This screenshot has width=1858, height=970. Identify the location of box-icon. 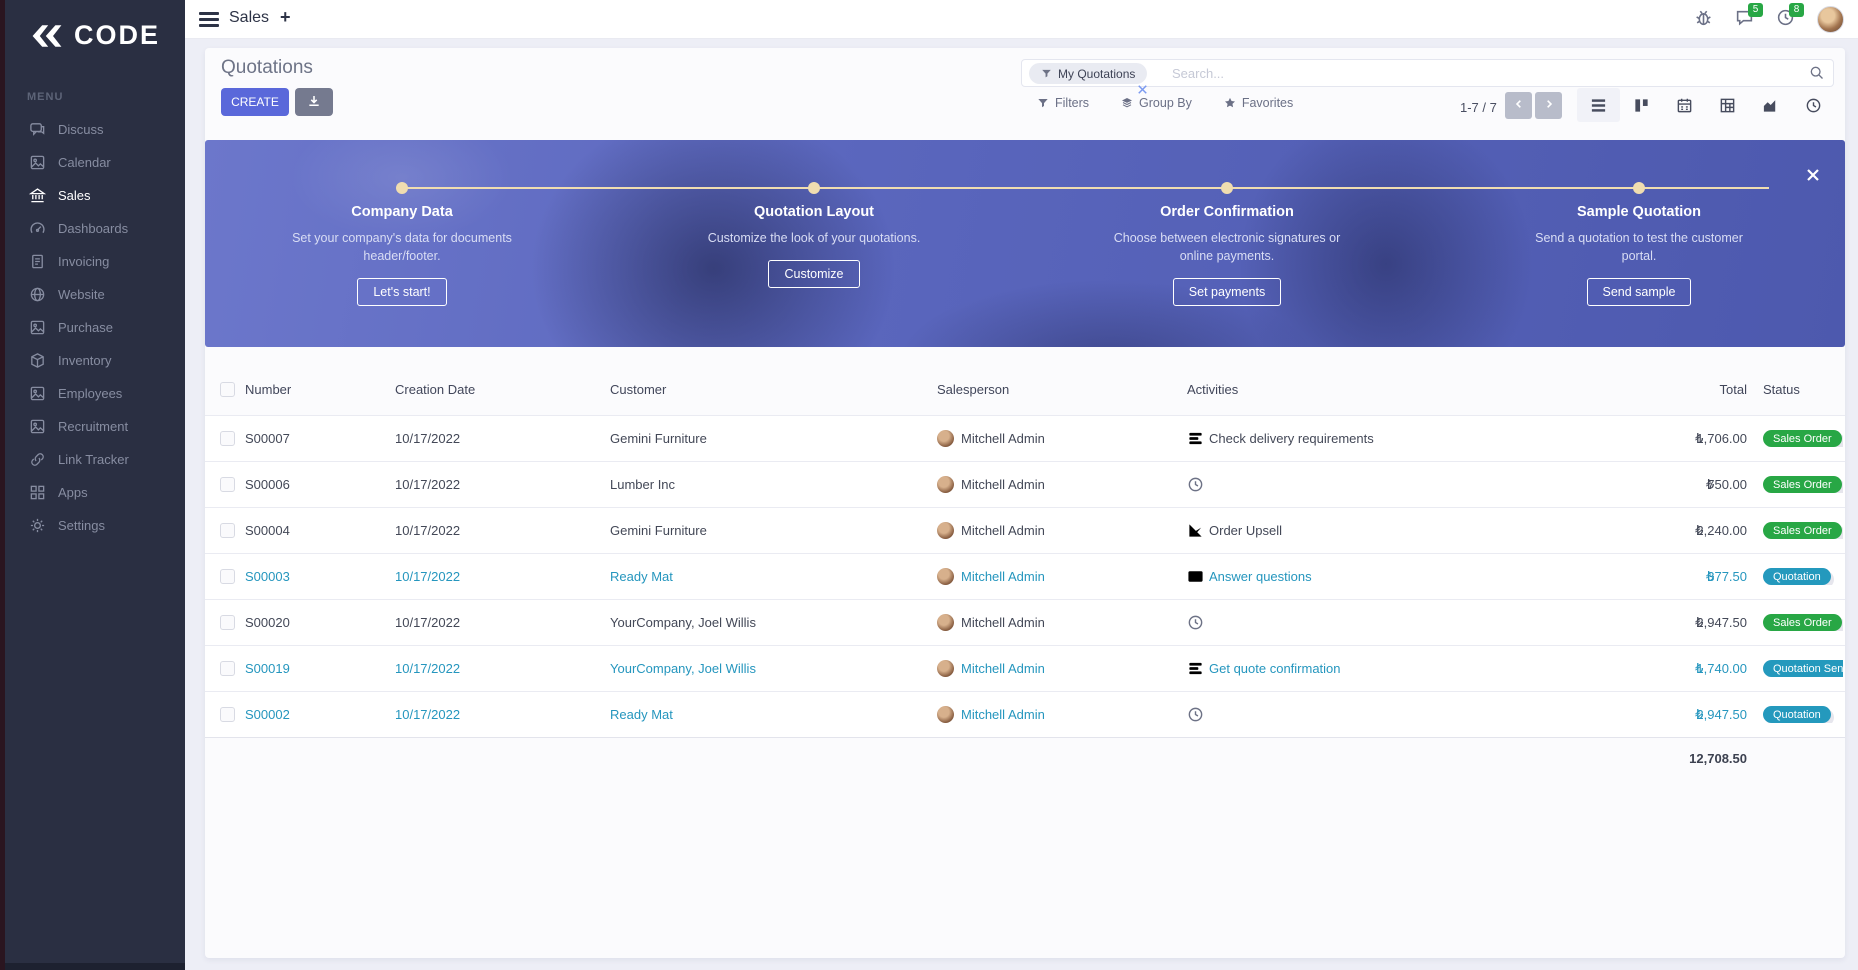
(37, 360).